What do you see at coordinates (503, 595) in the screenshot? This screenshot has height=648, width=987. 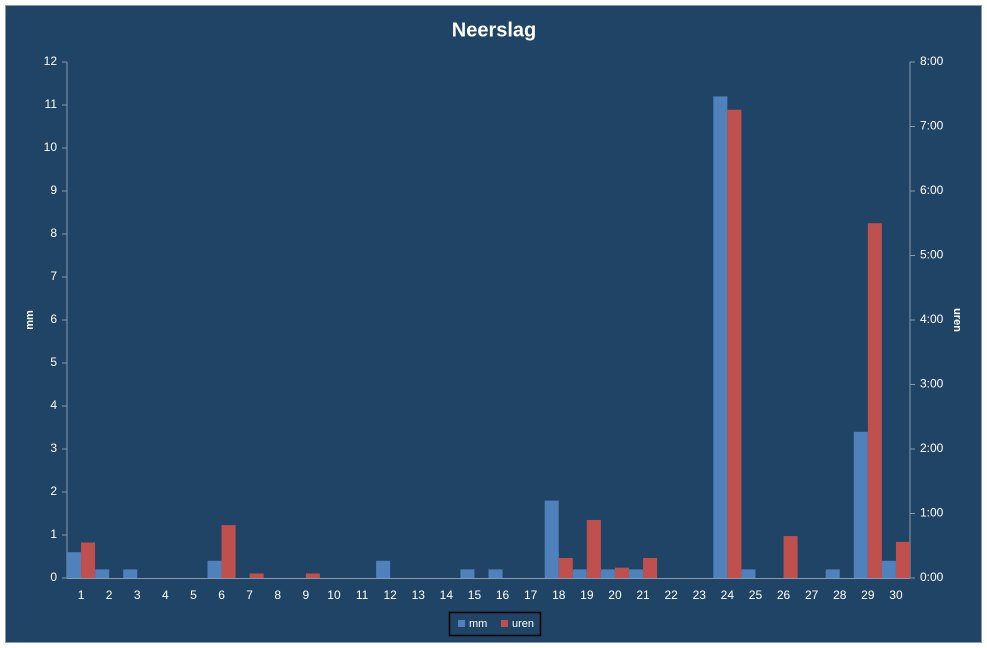 I see `x-tick-label: 16` at bounding box center [503, 595].